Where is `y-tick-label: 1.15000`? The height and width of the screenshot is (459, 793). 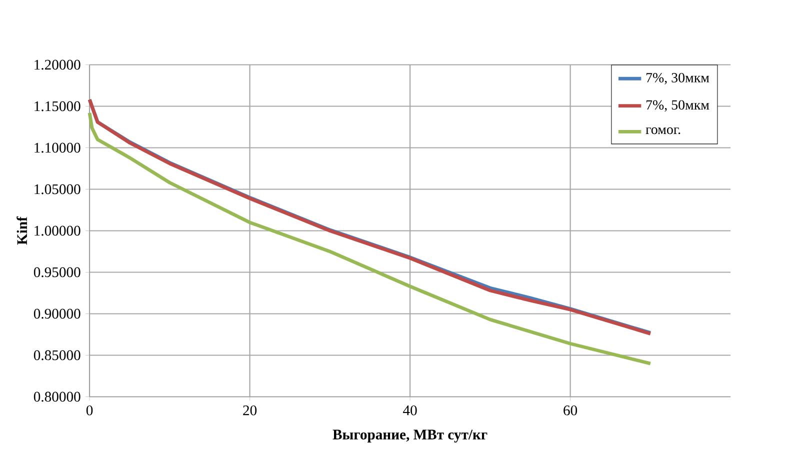 y-tick-label: 1.15000 is located at coordinates (57, 106).